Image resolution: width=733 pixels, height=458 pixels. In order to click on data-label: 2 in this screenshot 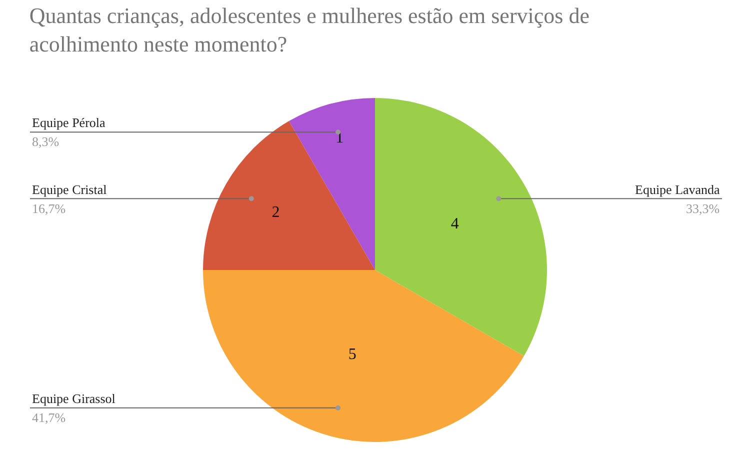, I will do `click(276, 213)`.